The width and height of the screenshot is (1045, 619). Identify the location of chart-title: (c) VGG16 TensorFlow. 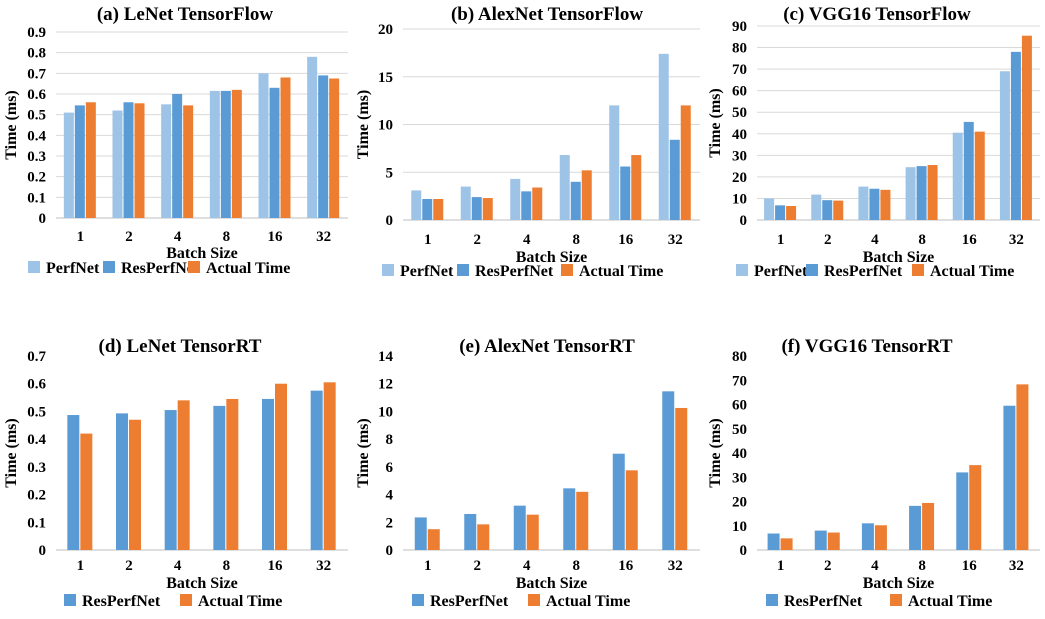
(877, 14).